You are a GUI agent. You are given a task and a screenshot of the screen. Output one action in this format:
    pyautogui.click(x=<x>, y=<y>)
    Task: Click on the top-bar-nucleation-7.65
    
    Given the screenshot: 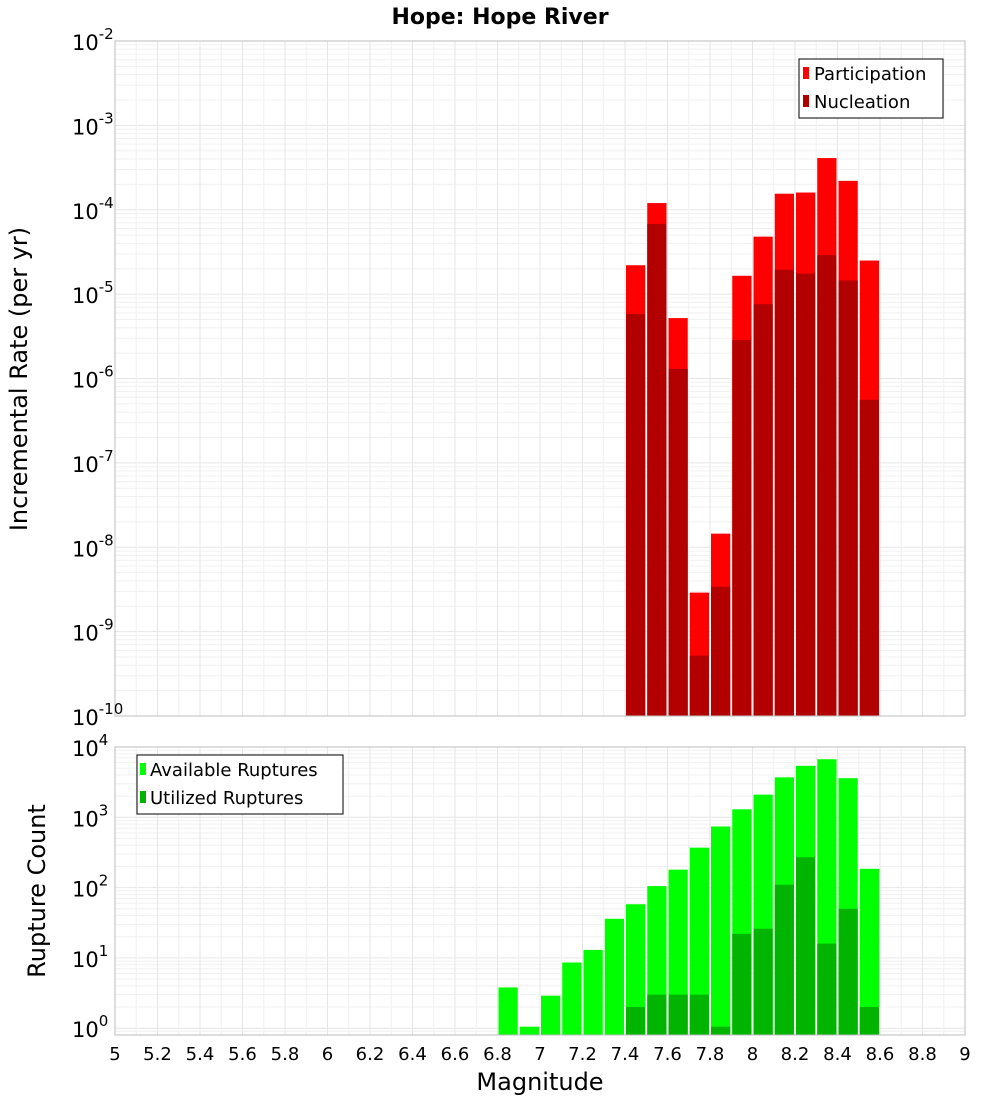 What is the action you would take?
    pyautogui.click(x=678, y=542)
    